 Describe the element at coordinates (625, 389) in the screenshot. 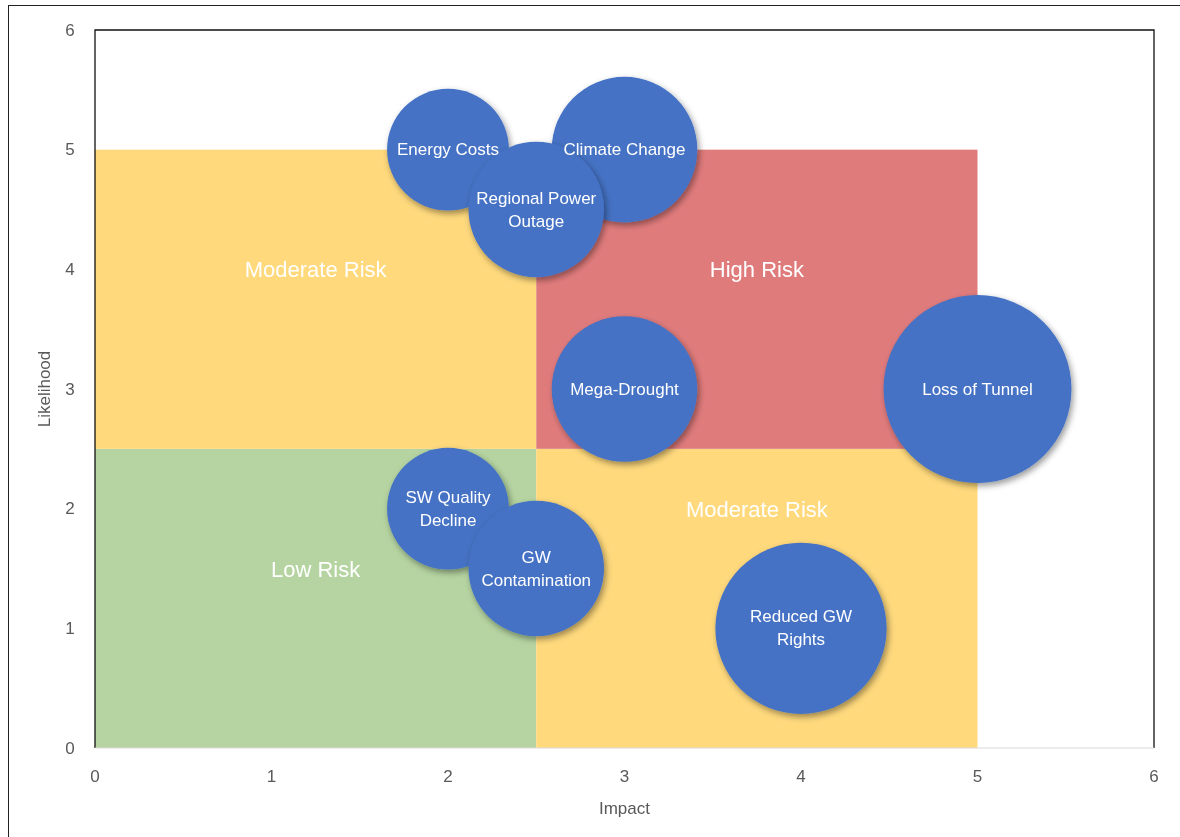

I see `series-label: Mega-Drought` at that location.